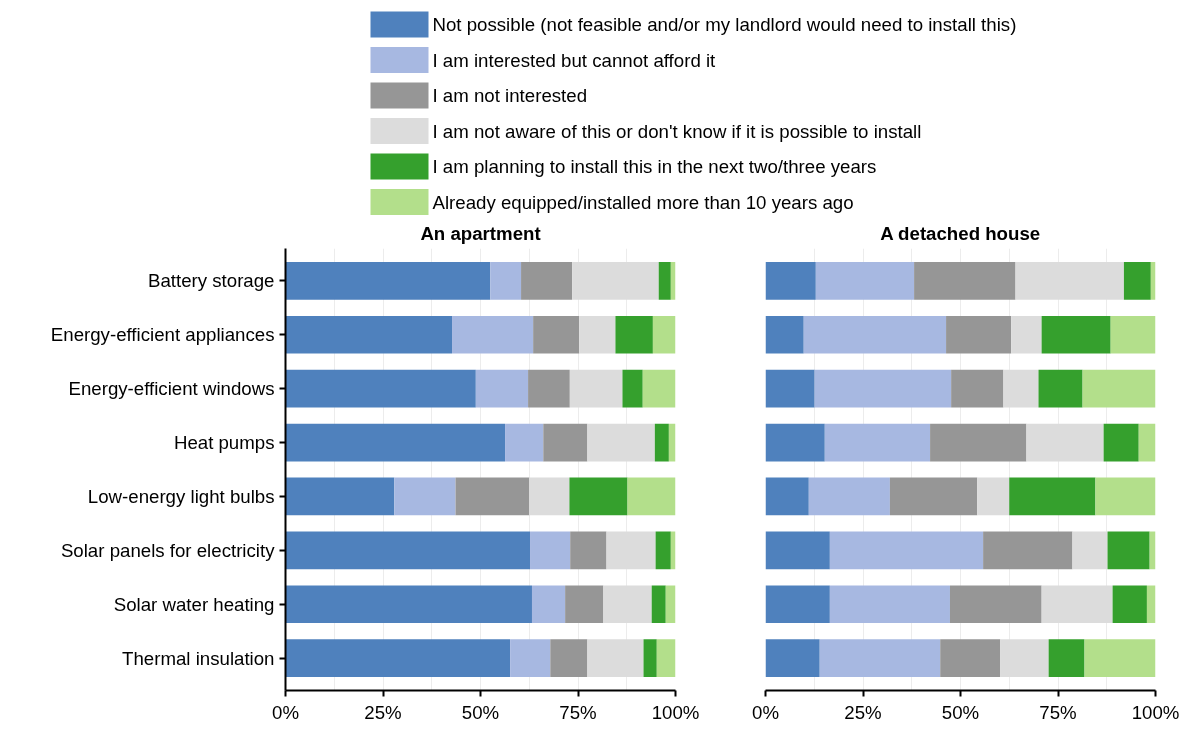  Describe the element at coordinates (211, 281) in the screenshot. I see `y-tick-label: Battery storage` at that location.